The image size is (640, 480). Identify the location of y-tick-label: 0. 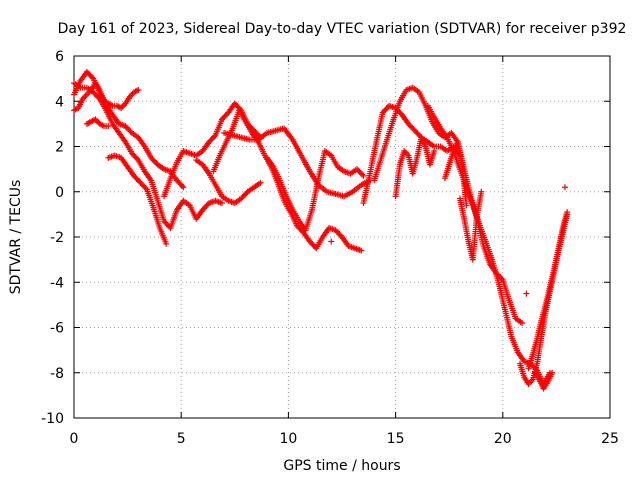
(59, 193).